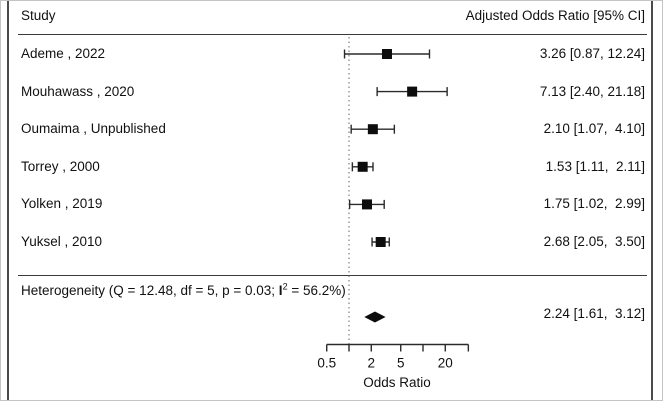 The height and width of the screenshot is (401, 663). I want to click on study-ci-value: 7.13 [2.40, 21.18], so click(592, 91).